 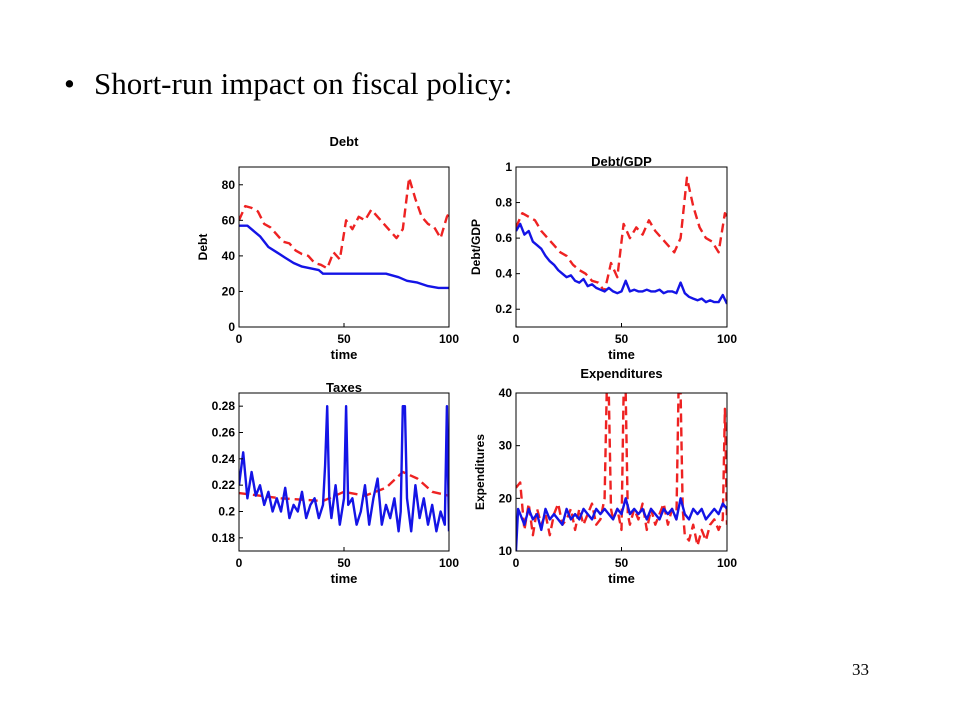 What do you see at coordinates (621, 524) in the screenshot?
I see `expenditures-series-solid` at bounding box center [621, 524].